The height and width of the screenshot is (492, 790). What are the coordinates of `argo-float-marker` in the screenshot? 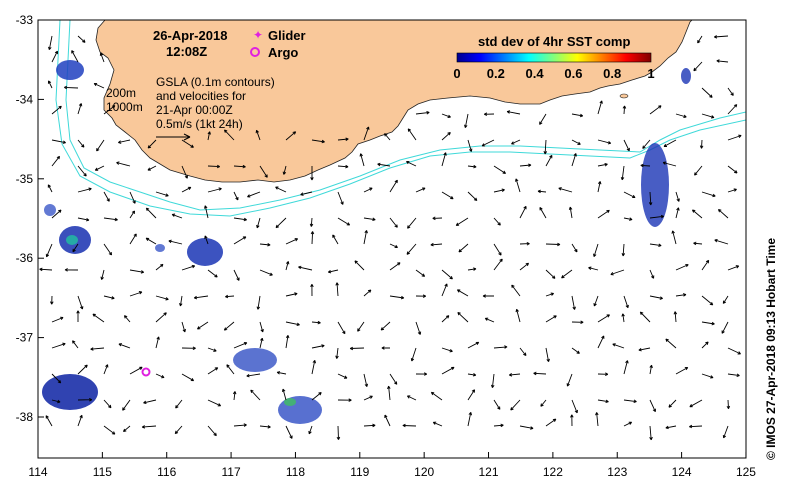 It's located at (146, 372).